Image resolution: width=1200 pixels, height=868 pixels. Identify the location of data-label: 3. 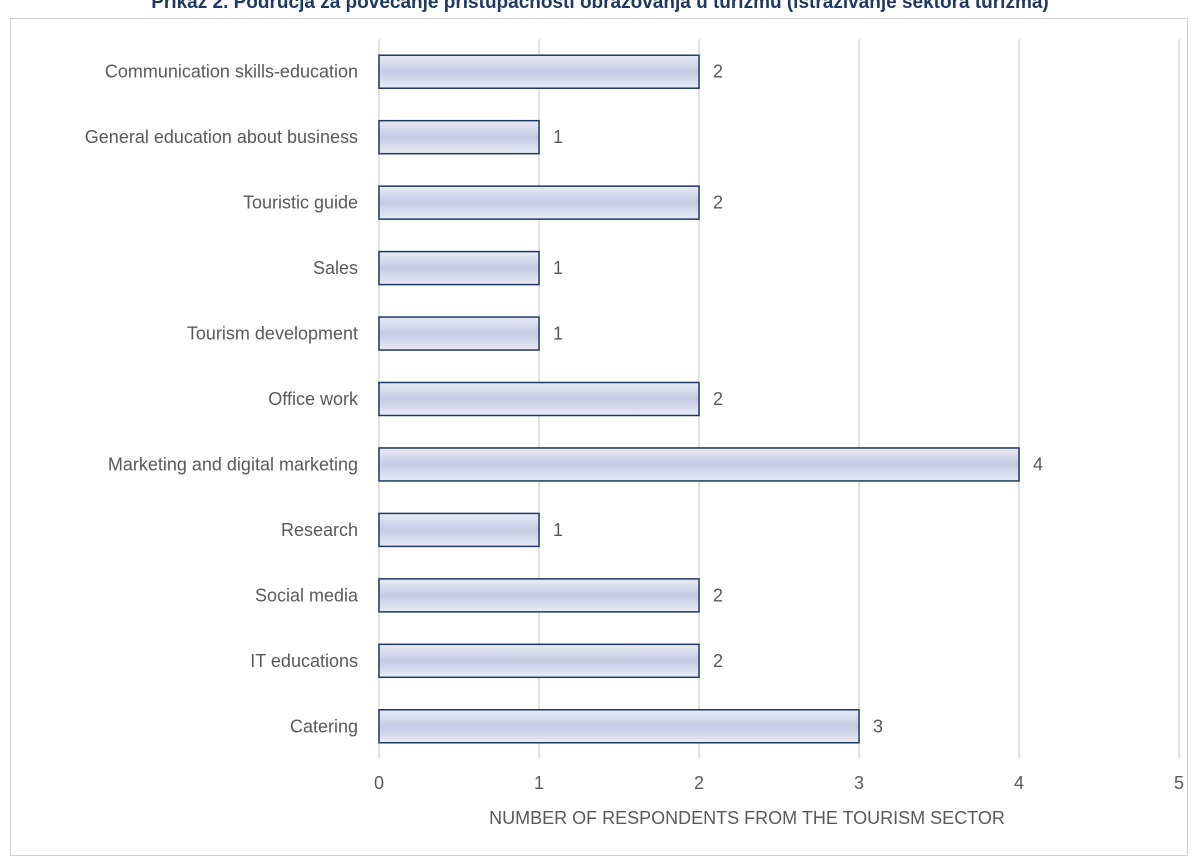
(878, 726).